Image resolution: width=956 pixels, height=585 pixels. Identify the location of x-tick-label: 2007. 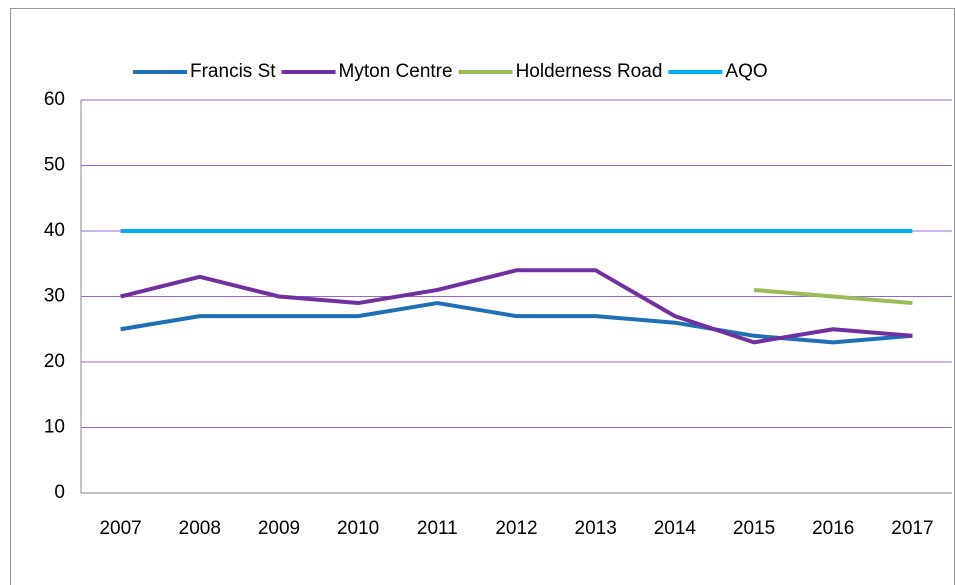
(120, 528).